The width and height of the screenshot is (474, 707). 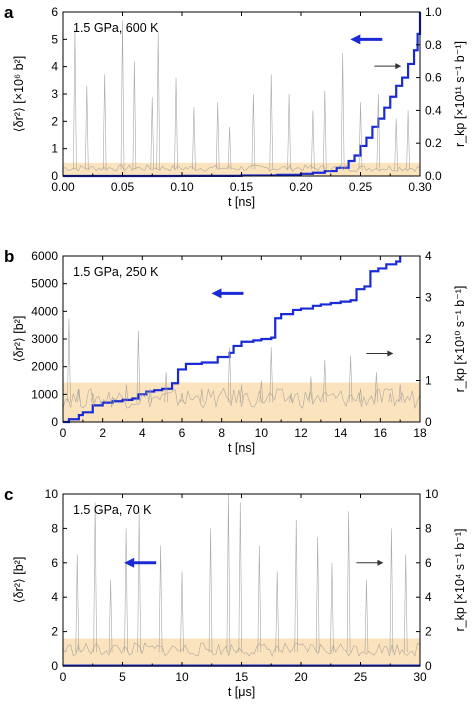 I want to click on panel-label: b, so click(x=9, y=256).